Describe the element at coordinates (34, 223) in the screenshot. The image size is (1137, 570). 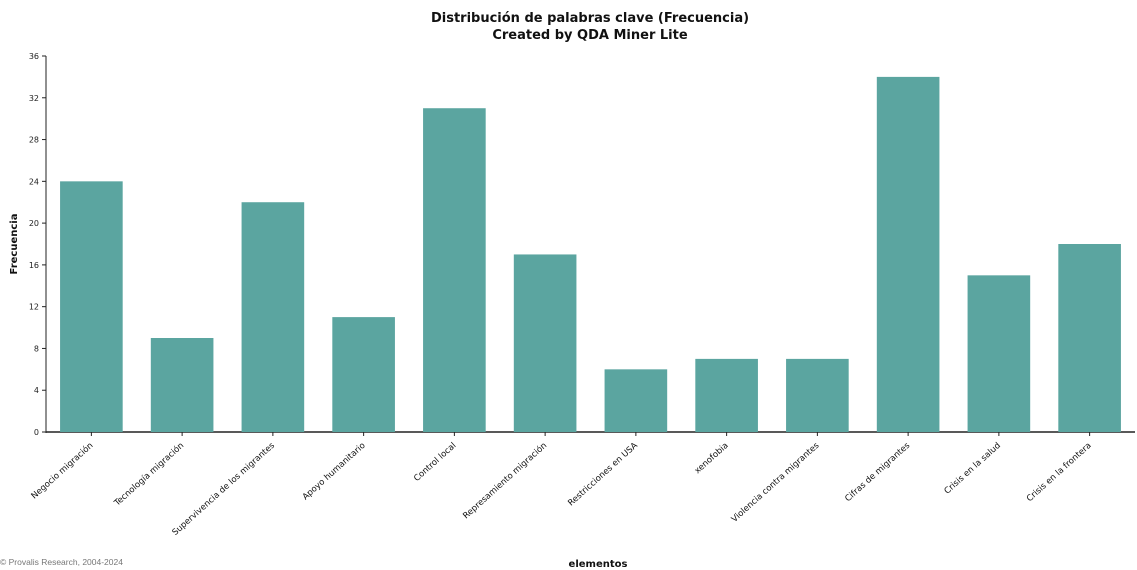
I see `y-tick-label: 20` at that location.